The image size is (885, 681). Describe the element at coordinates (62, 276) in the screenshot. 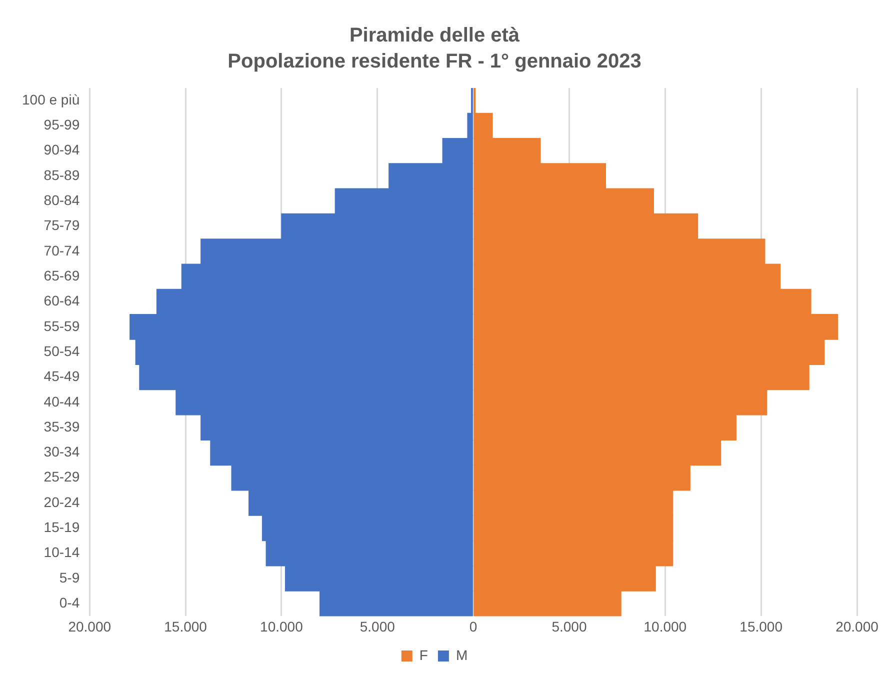

I see `y-tick-label: 65-69` at that location.